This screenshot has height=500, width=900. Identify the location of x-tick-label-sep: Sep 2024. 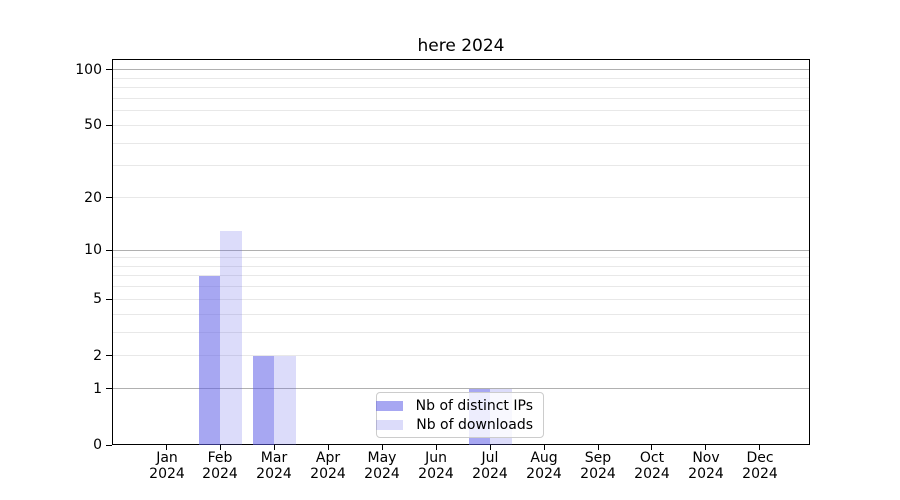
(598, 466).